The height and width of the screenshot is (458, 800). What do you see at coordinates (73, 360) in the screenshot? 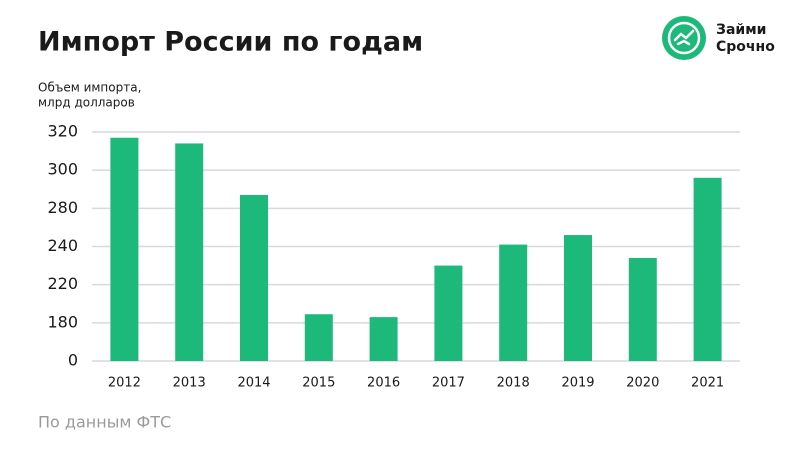
I see `y-tick-label: 0` at bounding box center [73, 360].